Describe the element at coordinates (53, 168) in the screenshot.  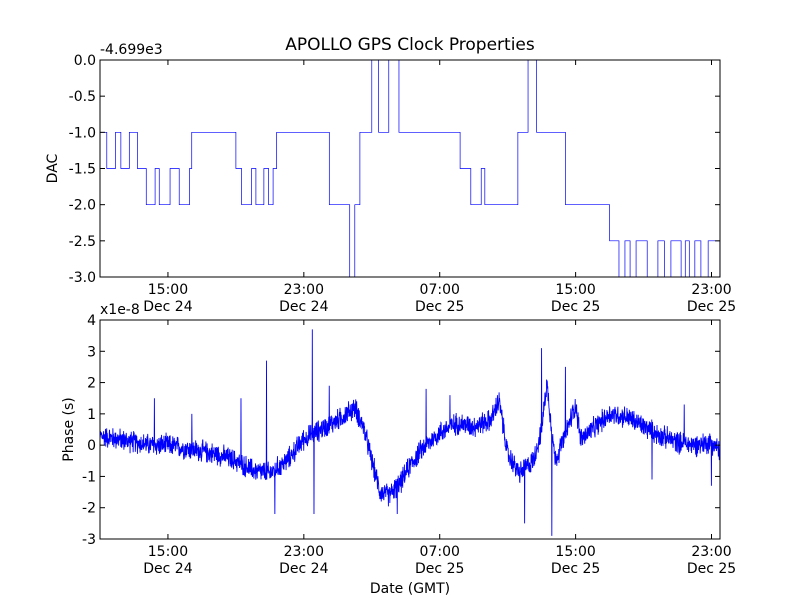
I see `dac-y-axis-label: DAC` at that location.